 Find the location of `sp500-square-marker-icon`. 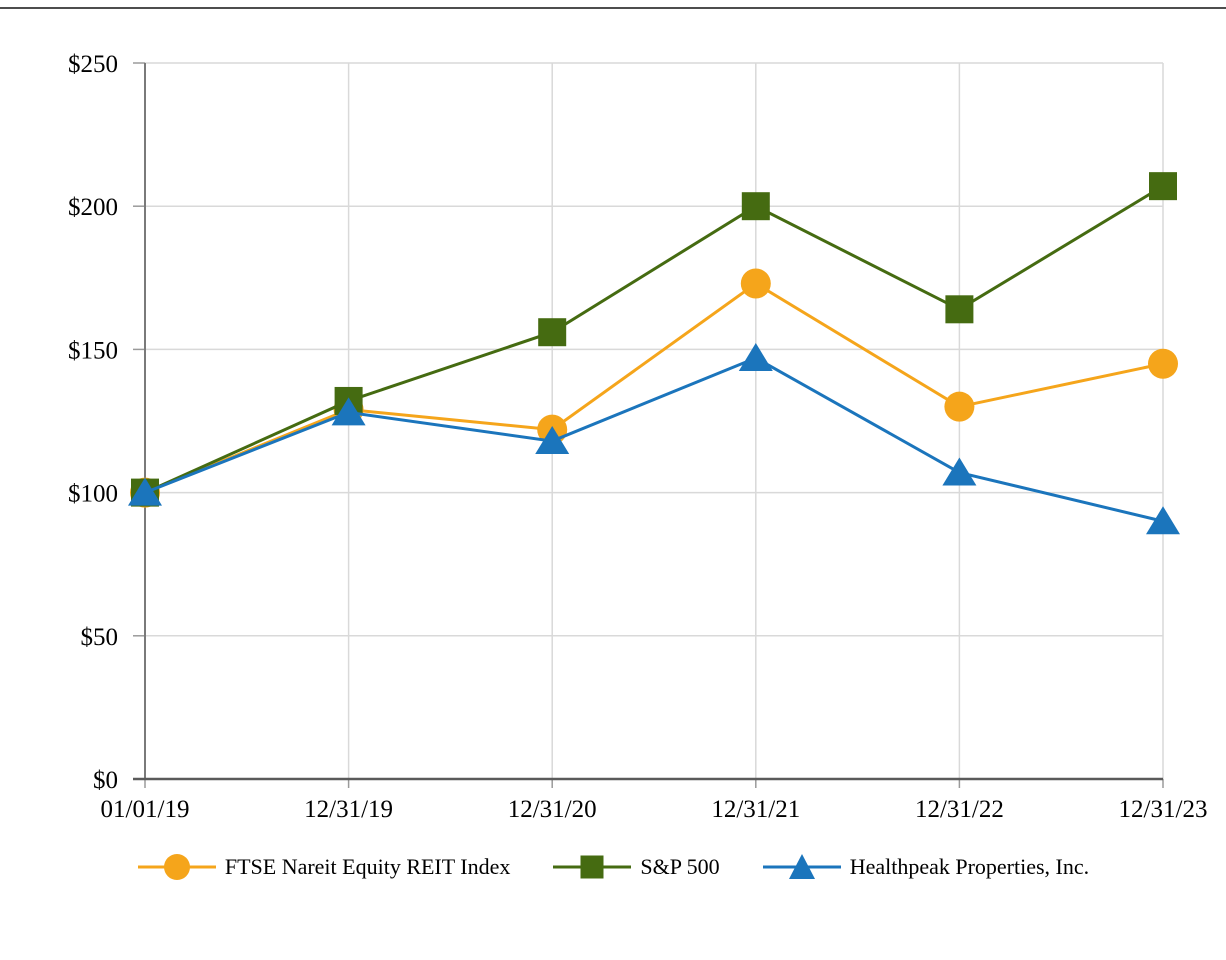

sp500-square-marker-icon is located at coordinates (592, 867).